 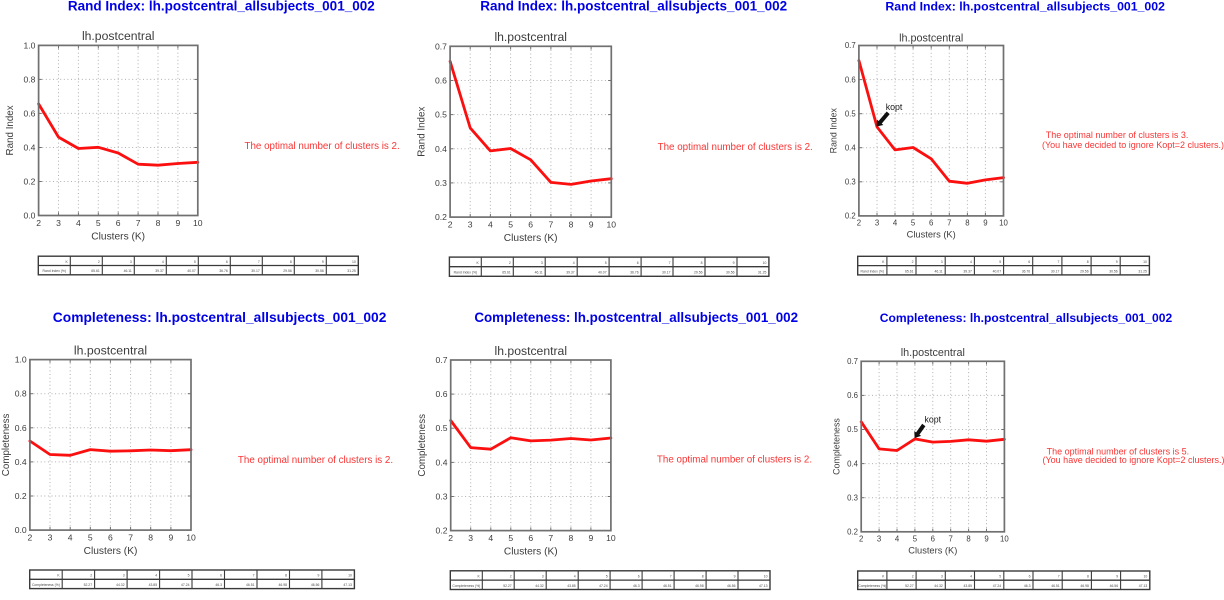 What do you see at coordinates (1055, 586) in the screenshot?
I see `svg-text: 46.51` at bounding box center [1055, 586].